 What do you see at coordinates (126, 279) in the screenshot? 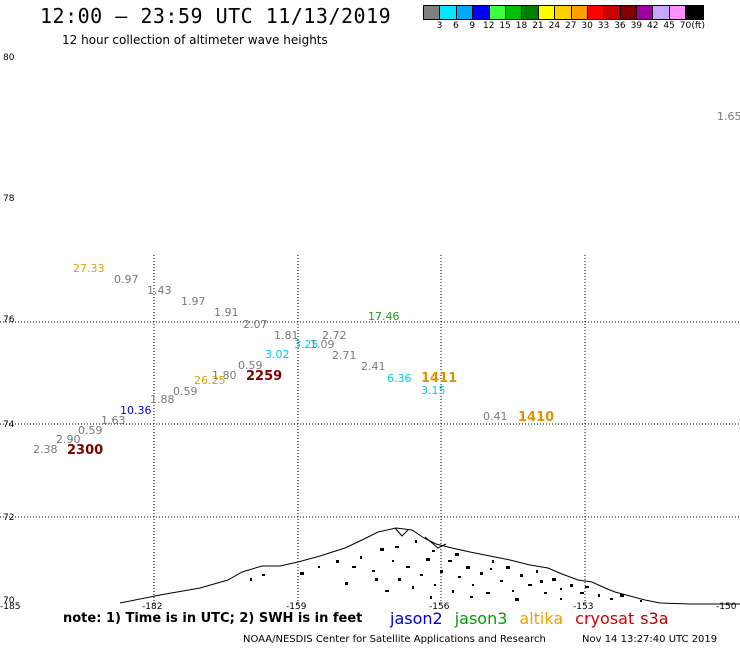
I see `wave-height-label: 0.97` at bounding box center [126, 279].